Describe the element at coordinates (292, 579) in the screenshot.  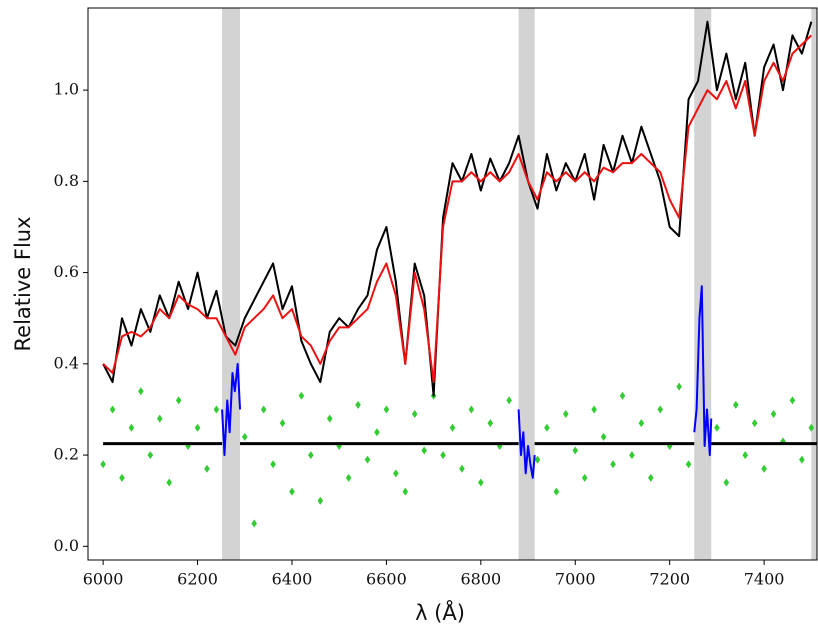
I see `x-tick-label: 6400` at that location.